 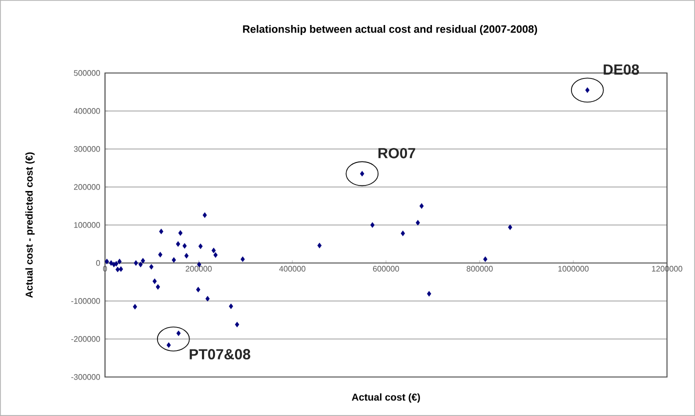 What do you see at coordinates (98, 263) in the screenshot?
I see `y-tick-label: 0` at bounding box center [98, 263].